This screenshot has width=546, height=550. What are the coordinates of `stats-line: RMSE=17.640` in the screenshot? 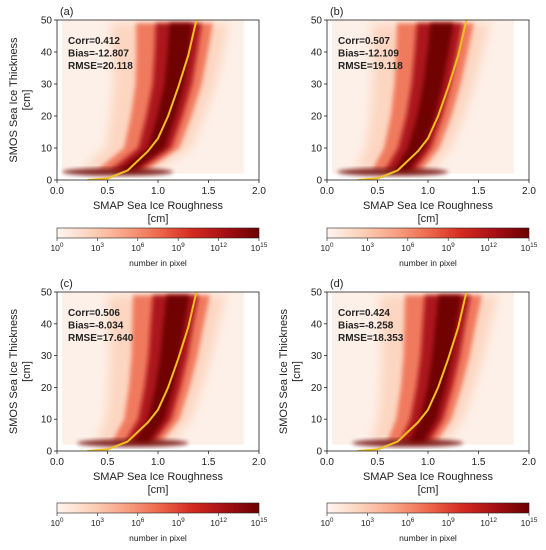 It's located at (101, 338).